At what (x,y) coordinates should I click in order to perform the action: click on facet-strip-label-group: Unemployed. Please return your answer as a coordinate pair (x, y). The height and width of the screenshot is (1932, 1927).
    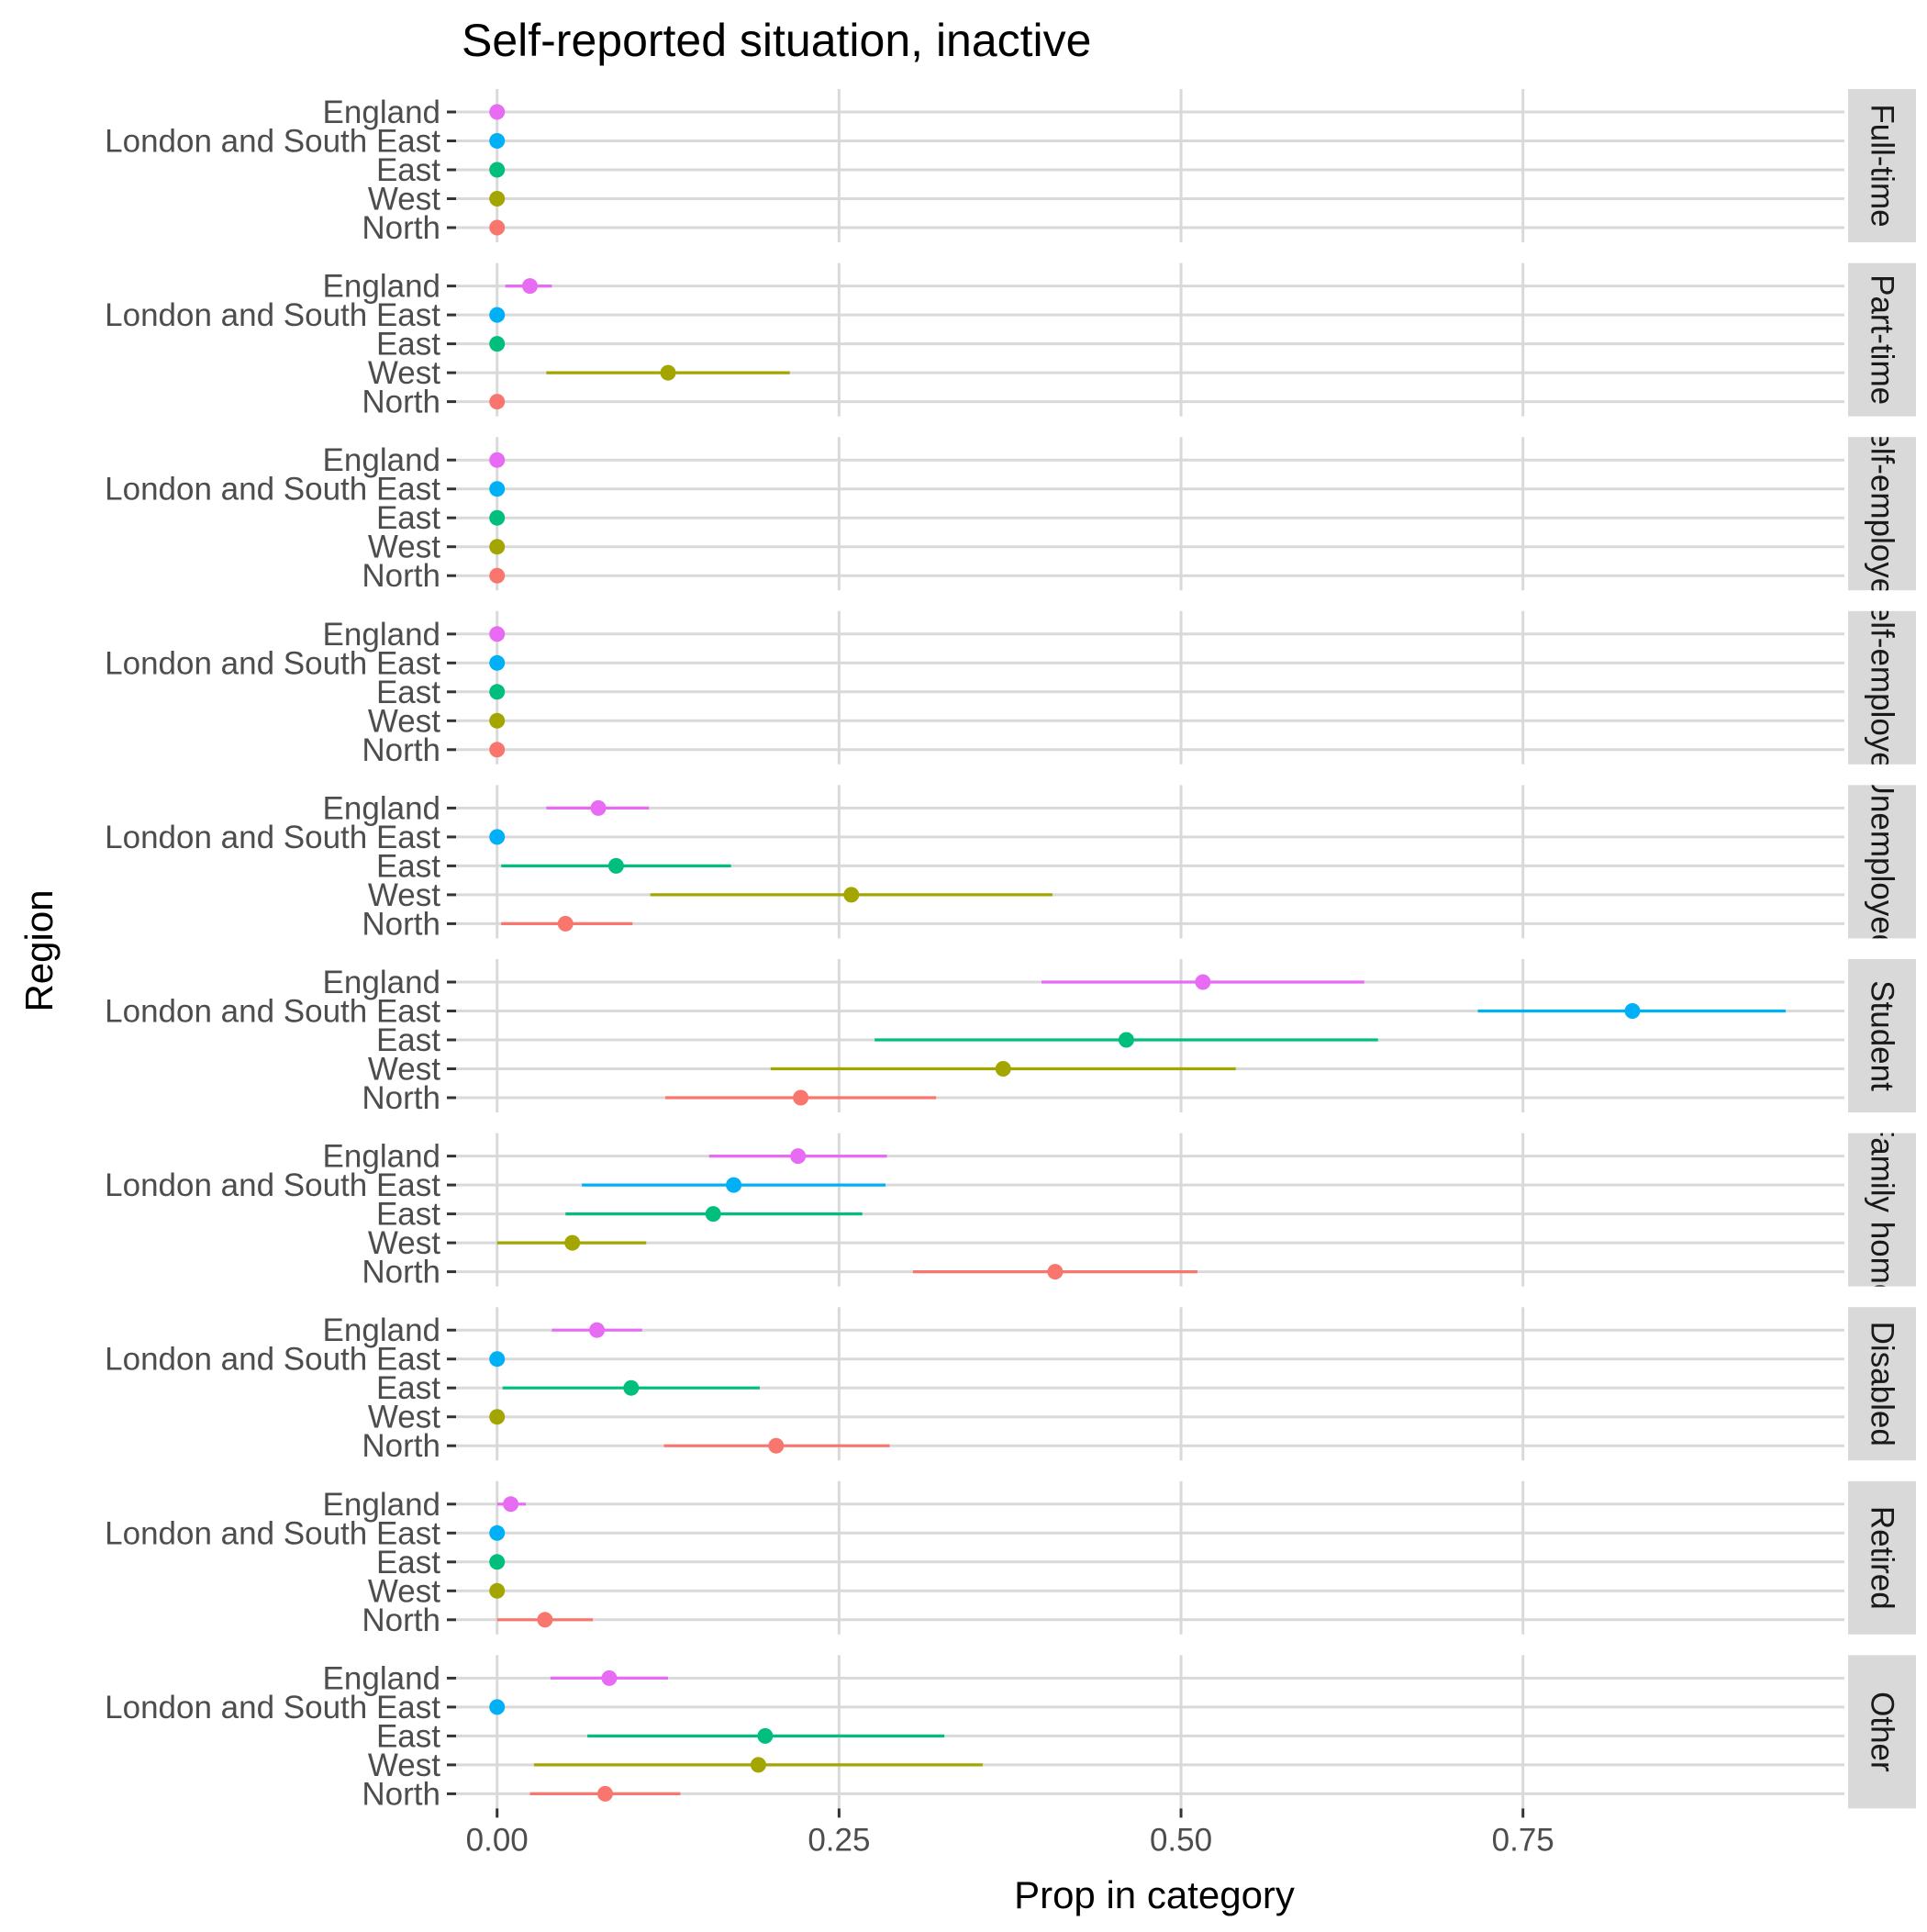
    Looking at the image, I should click on (1883, 861).